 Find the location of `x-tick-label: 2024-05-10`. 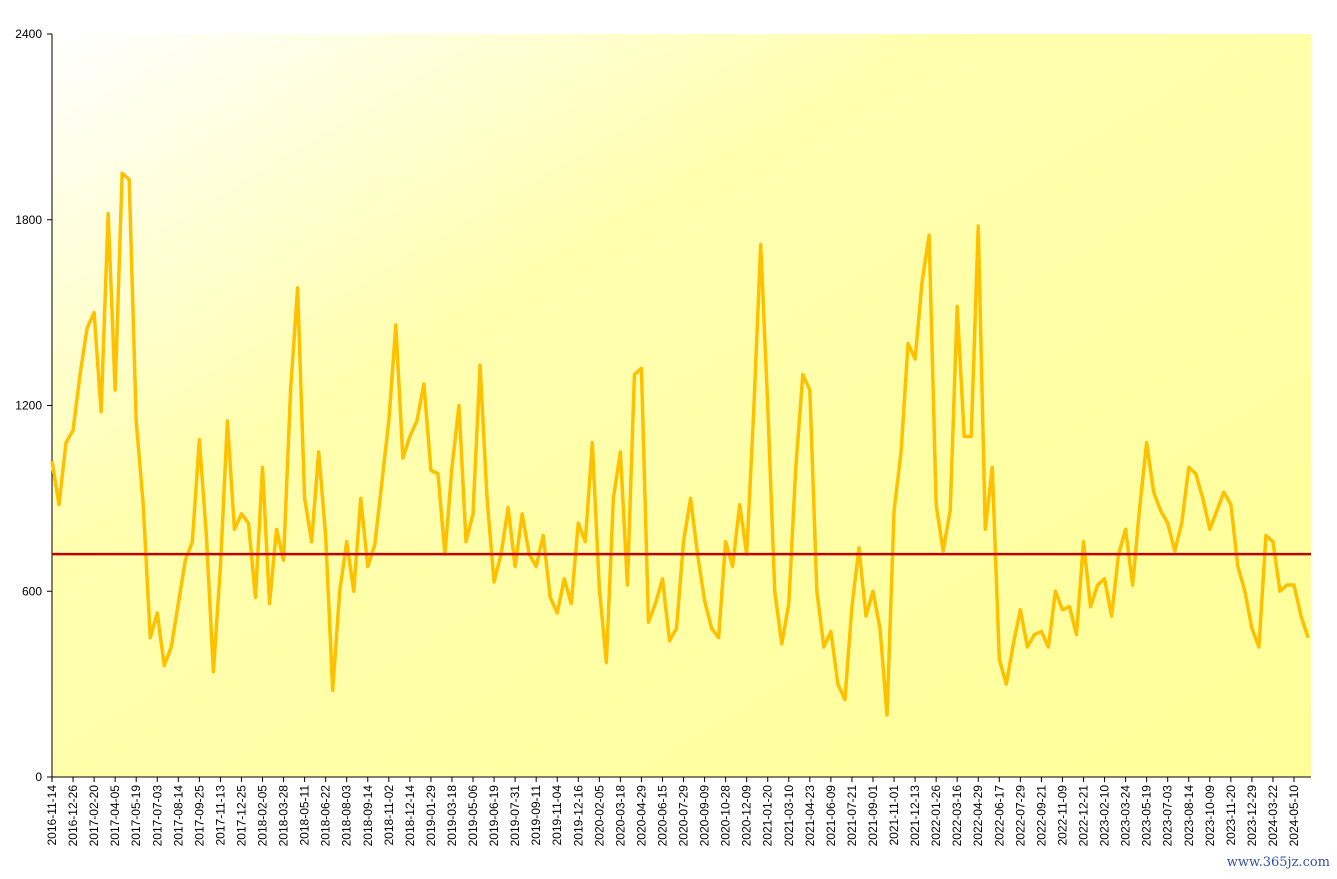

x-tick-label: 2024-05-10 is located at coordinates (1294, 816).